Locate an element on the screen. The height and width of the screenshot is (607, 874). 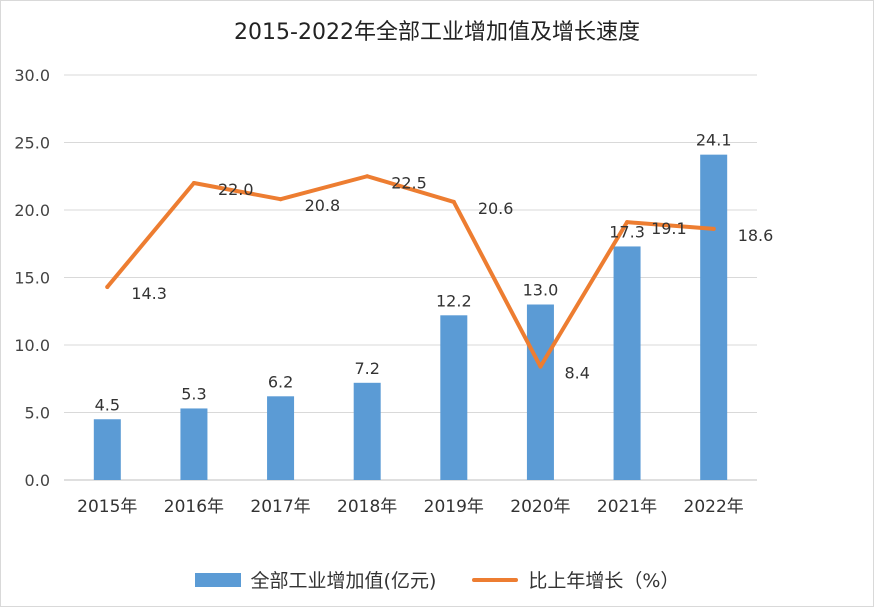
x-tick-label: 2016年 is located at coordinates (194, 507).